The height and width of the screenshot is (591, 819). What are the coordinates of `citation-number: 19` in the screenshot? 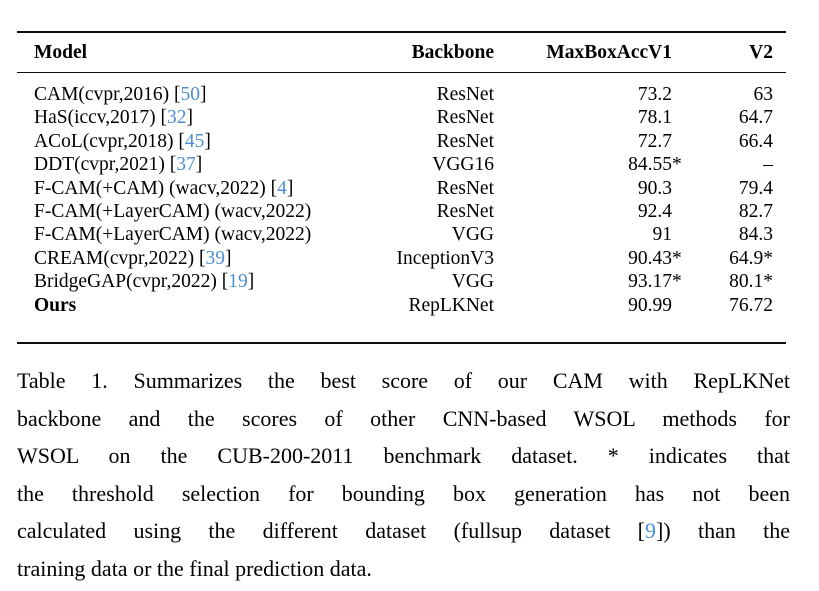 It's located at (238, 282).